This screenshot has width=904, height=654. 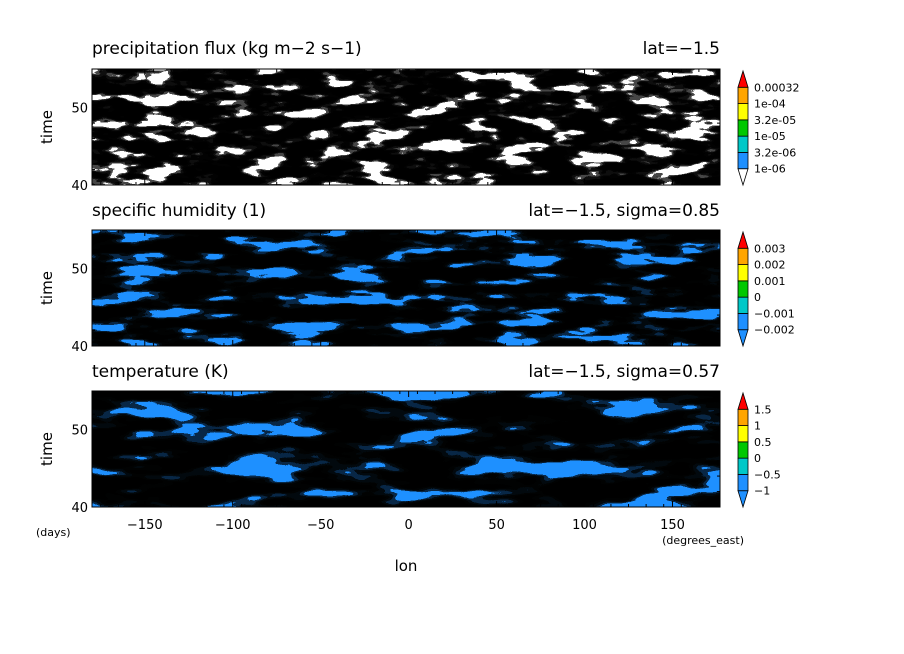 What do you see at coordinates (672, 525) in the screenshot?
I see `xtick-label: 150` at bounding box center [672, 525].